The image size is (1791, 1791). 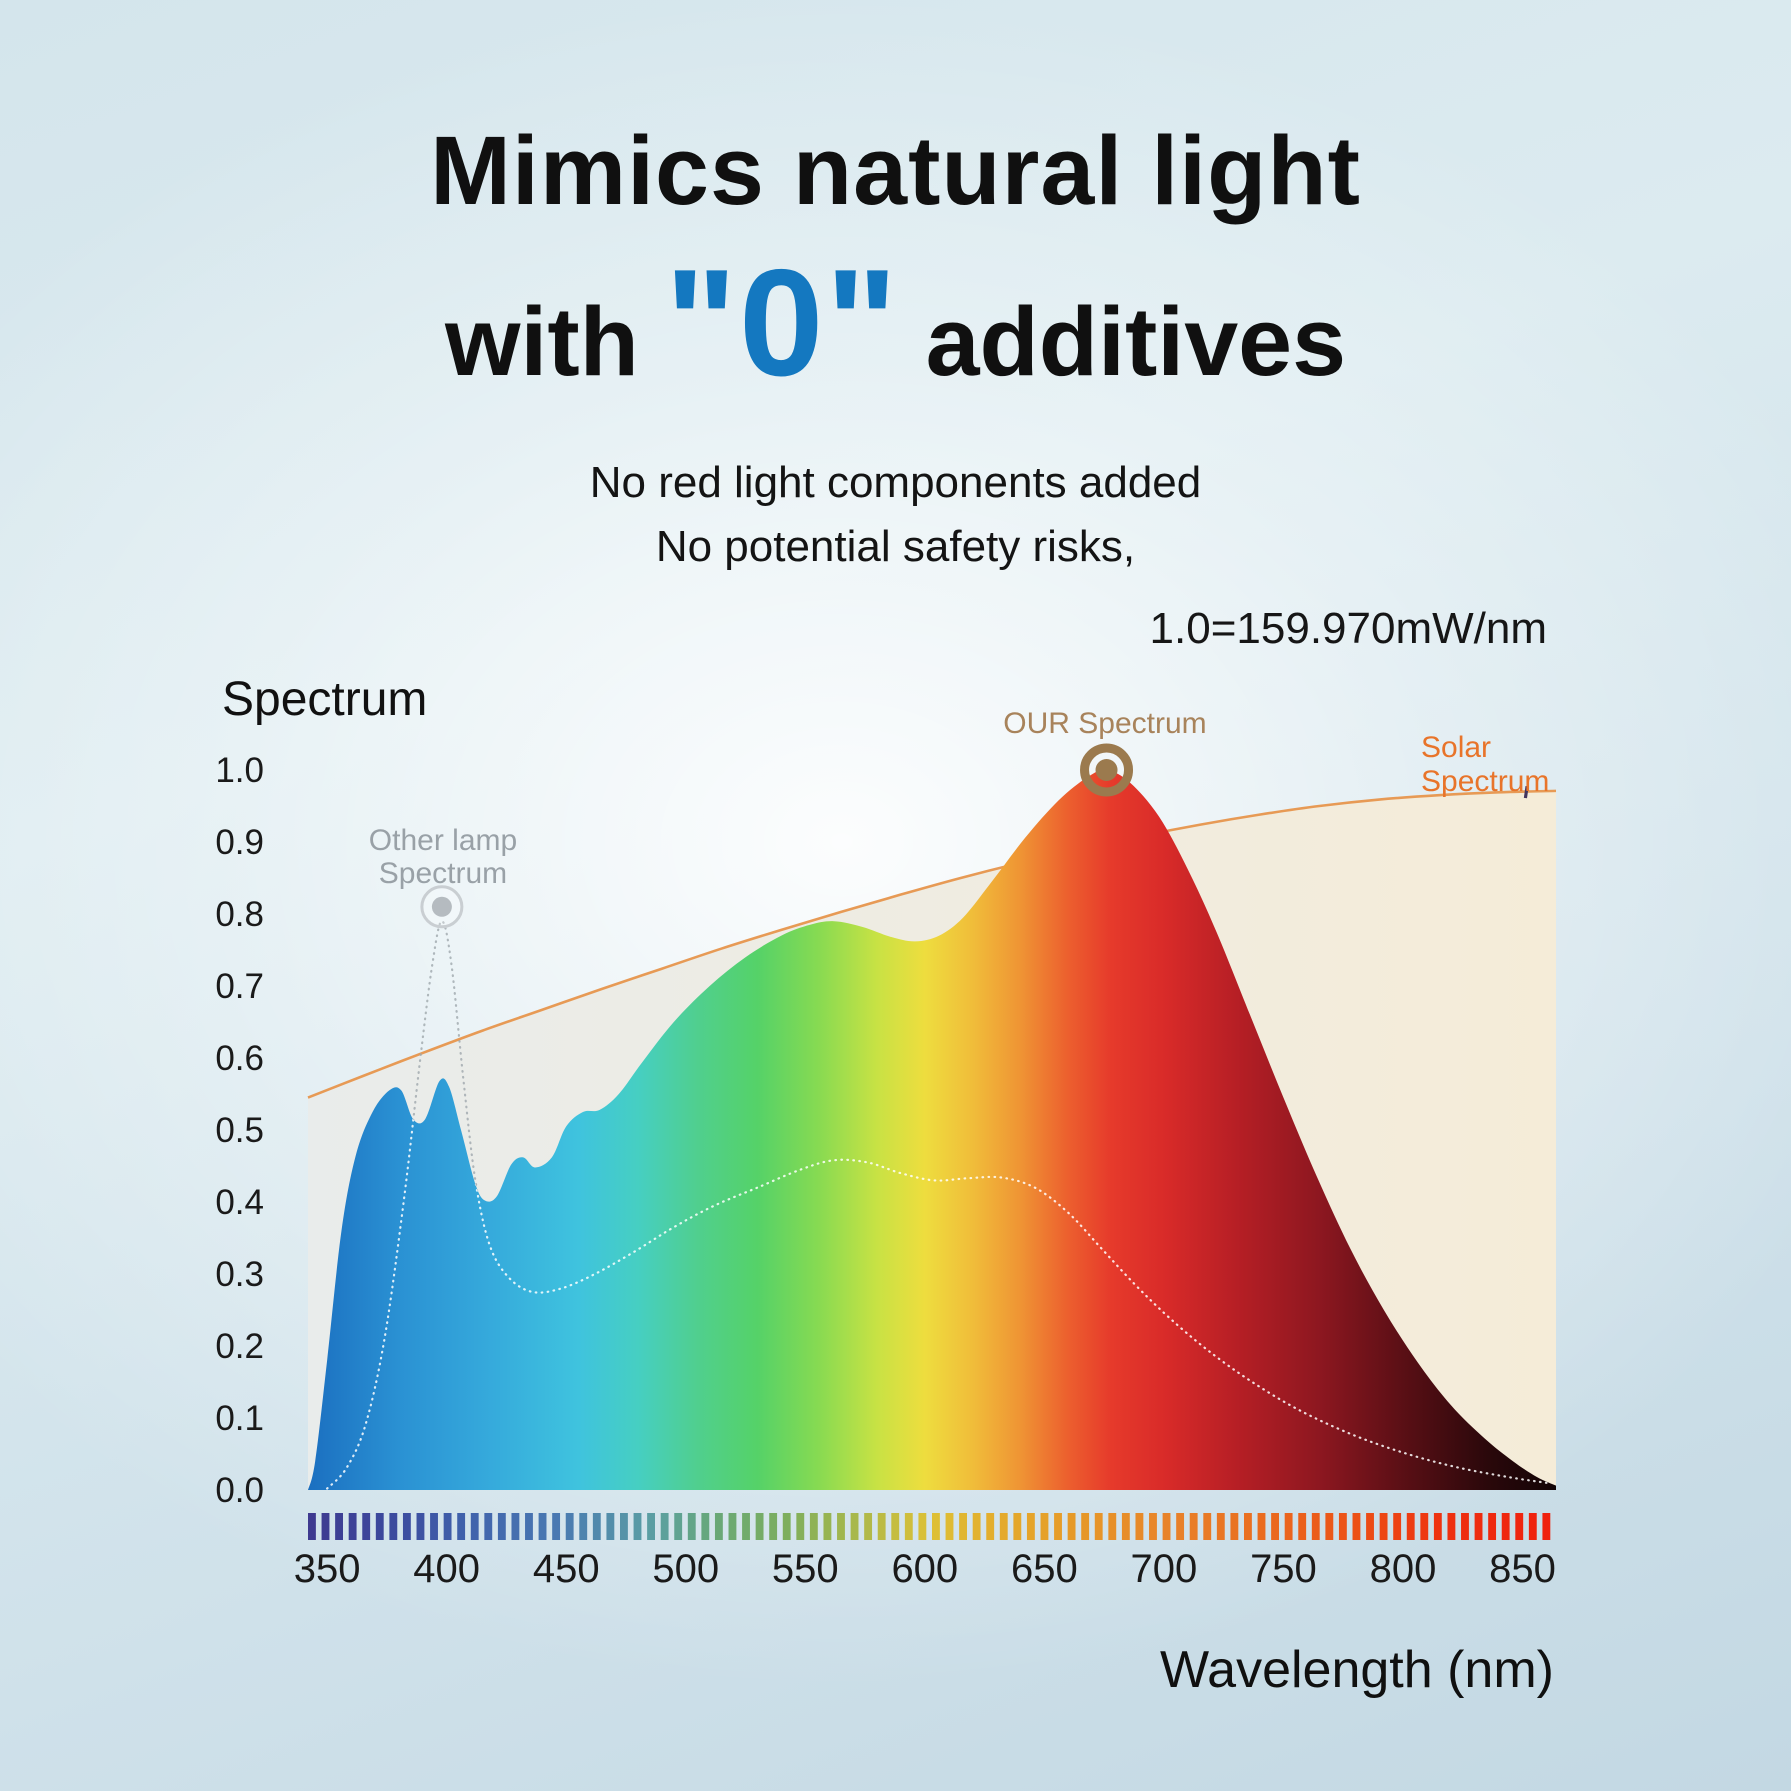 I want to click on y-tick-label: 0.2, so click(x=239, y=1346).